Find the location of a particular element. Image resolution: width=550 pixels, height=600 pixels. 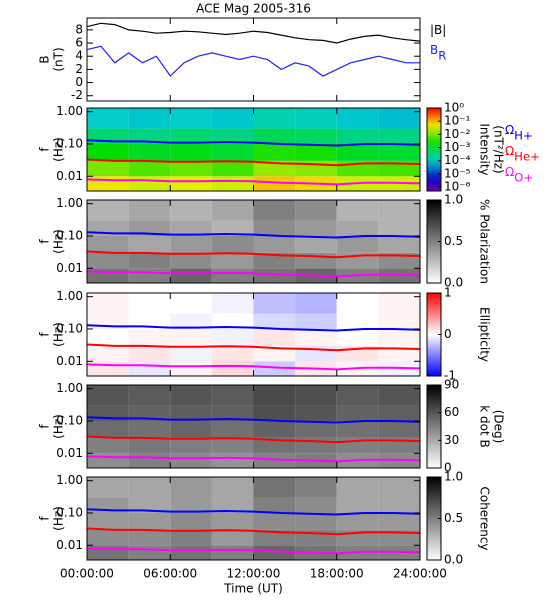

colorbar-label: (nT²/Hz) is located at coordinates (499, 149).